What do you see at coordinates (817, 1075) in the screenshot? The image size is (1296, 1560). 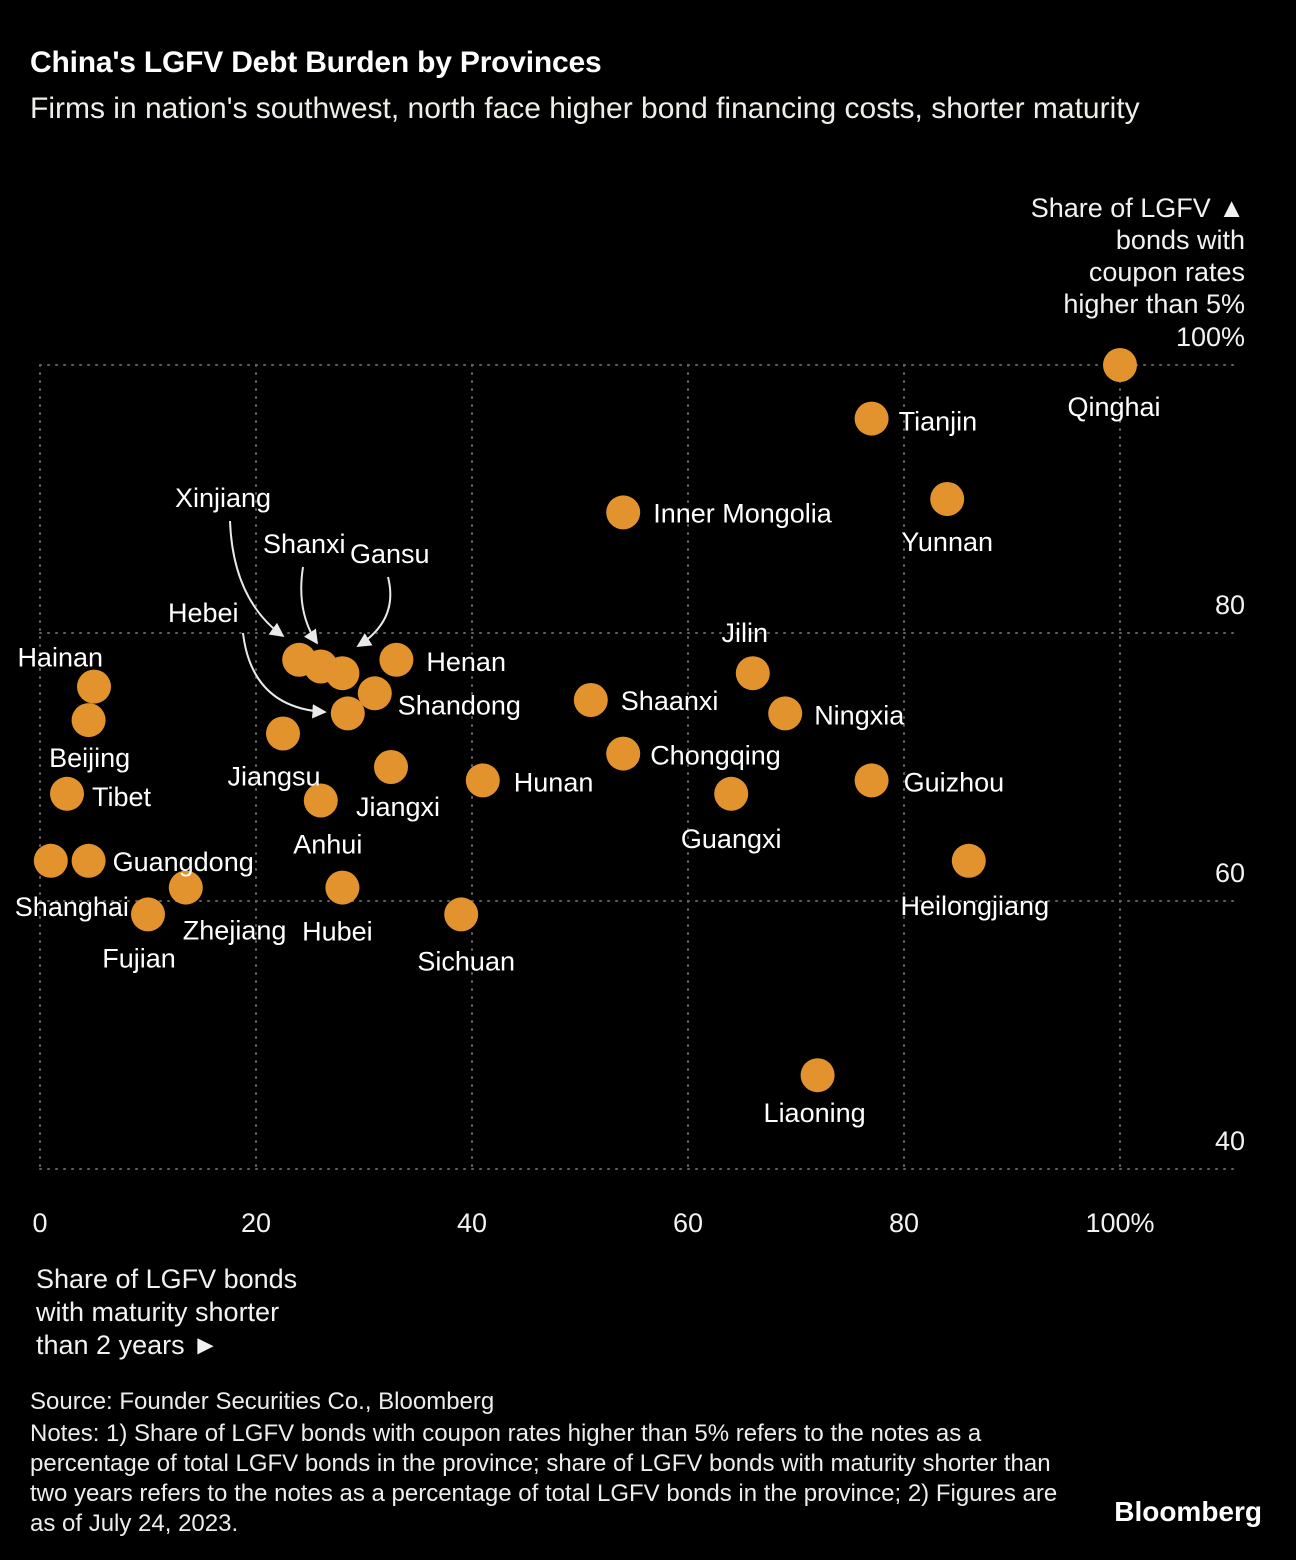 I see `data-point-liaoning` at bounding box center [817, 1075].